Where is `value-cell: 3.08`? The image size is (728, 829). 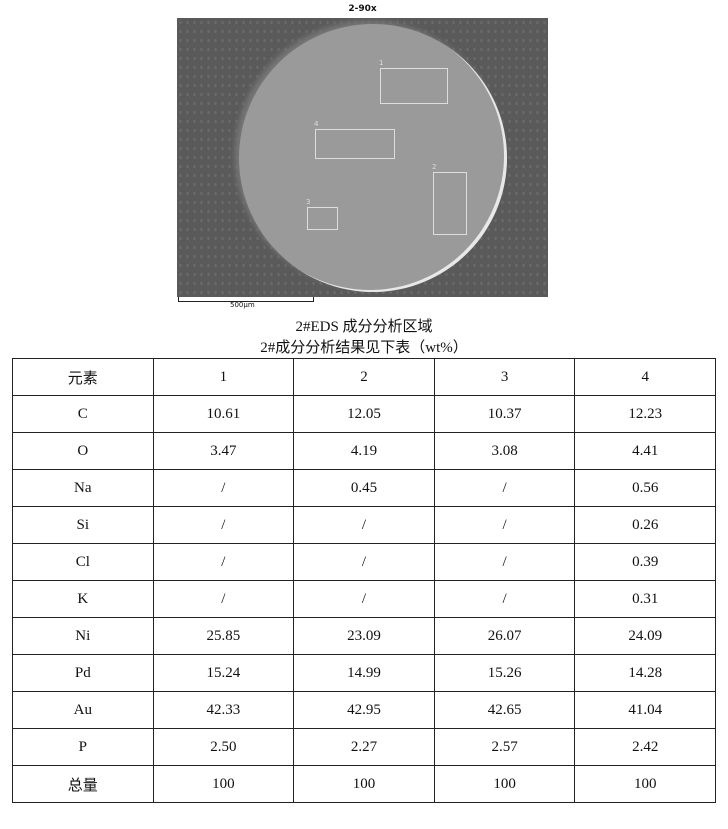 value-cell: 3.08 is located at coordinates (504, 451).